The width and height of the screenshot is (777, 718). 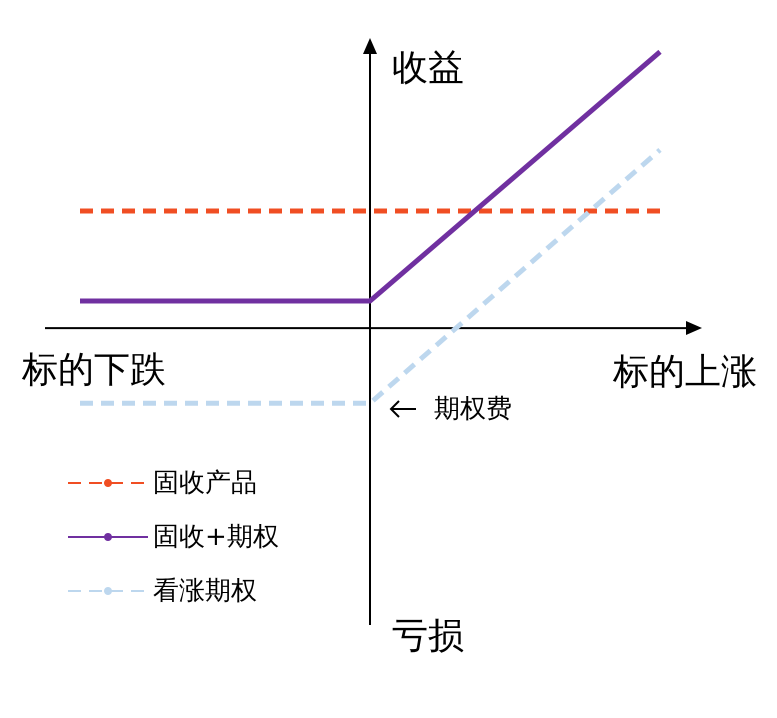 What do you see at coordinates (473, 409) in the screenshot?
I see `annotation: 期权费` at bounding box center [473, 409].